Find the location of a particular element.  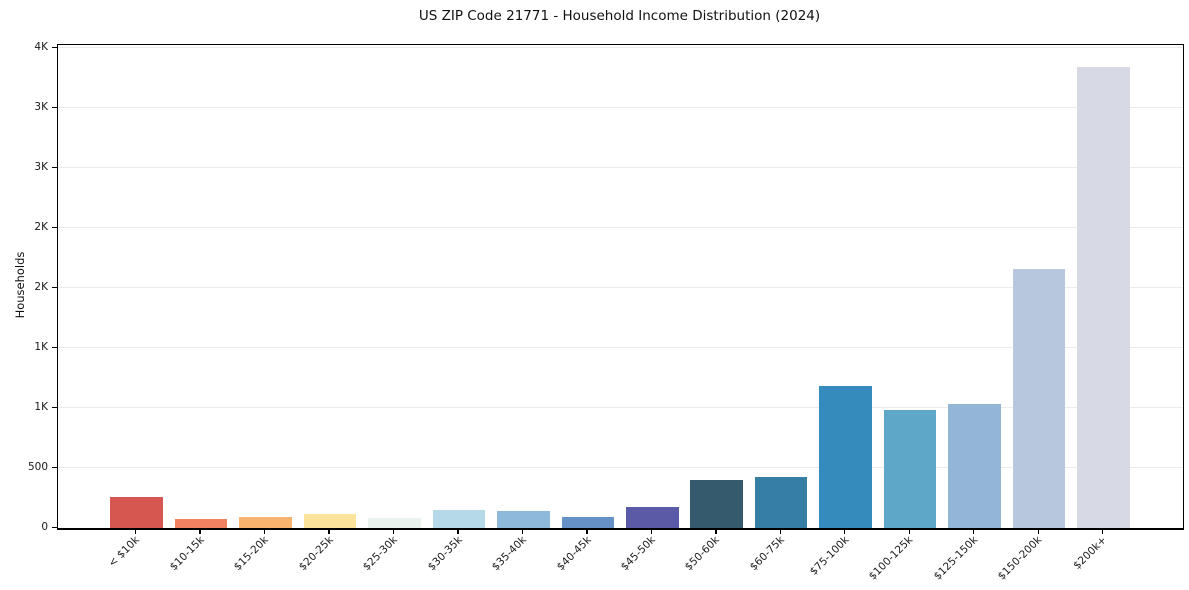

bar-$125-150k is located at coordinates (974, 465).